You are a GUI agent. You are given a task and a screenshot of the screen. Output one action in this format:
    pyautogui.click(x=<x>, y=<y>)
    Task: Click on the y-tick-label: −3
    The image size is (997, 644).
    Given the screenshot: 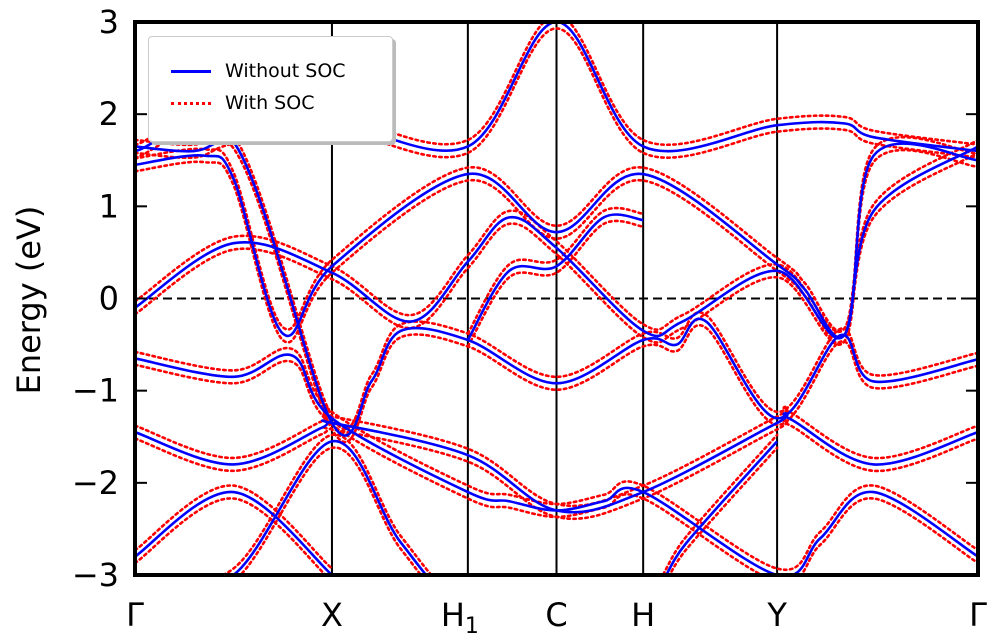 What is the action you would take?
    pyautogui.click(x=95, y=575)
    